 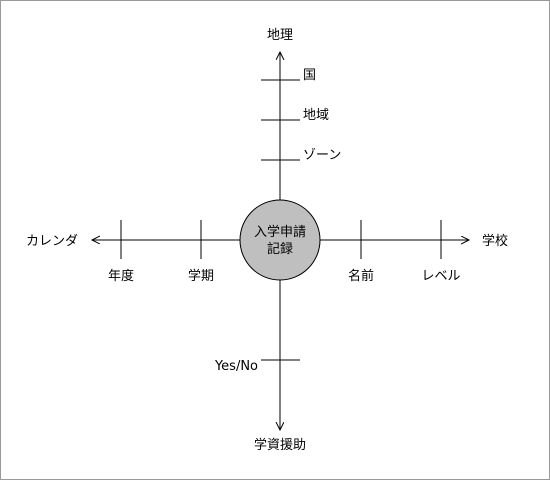 What do you see at coordinates (322, 155) in the screenshot?
I see `tick-label-up-2: ゾーン` at bounding box center [322, 155].